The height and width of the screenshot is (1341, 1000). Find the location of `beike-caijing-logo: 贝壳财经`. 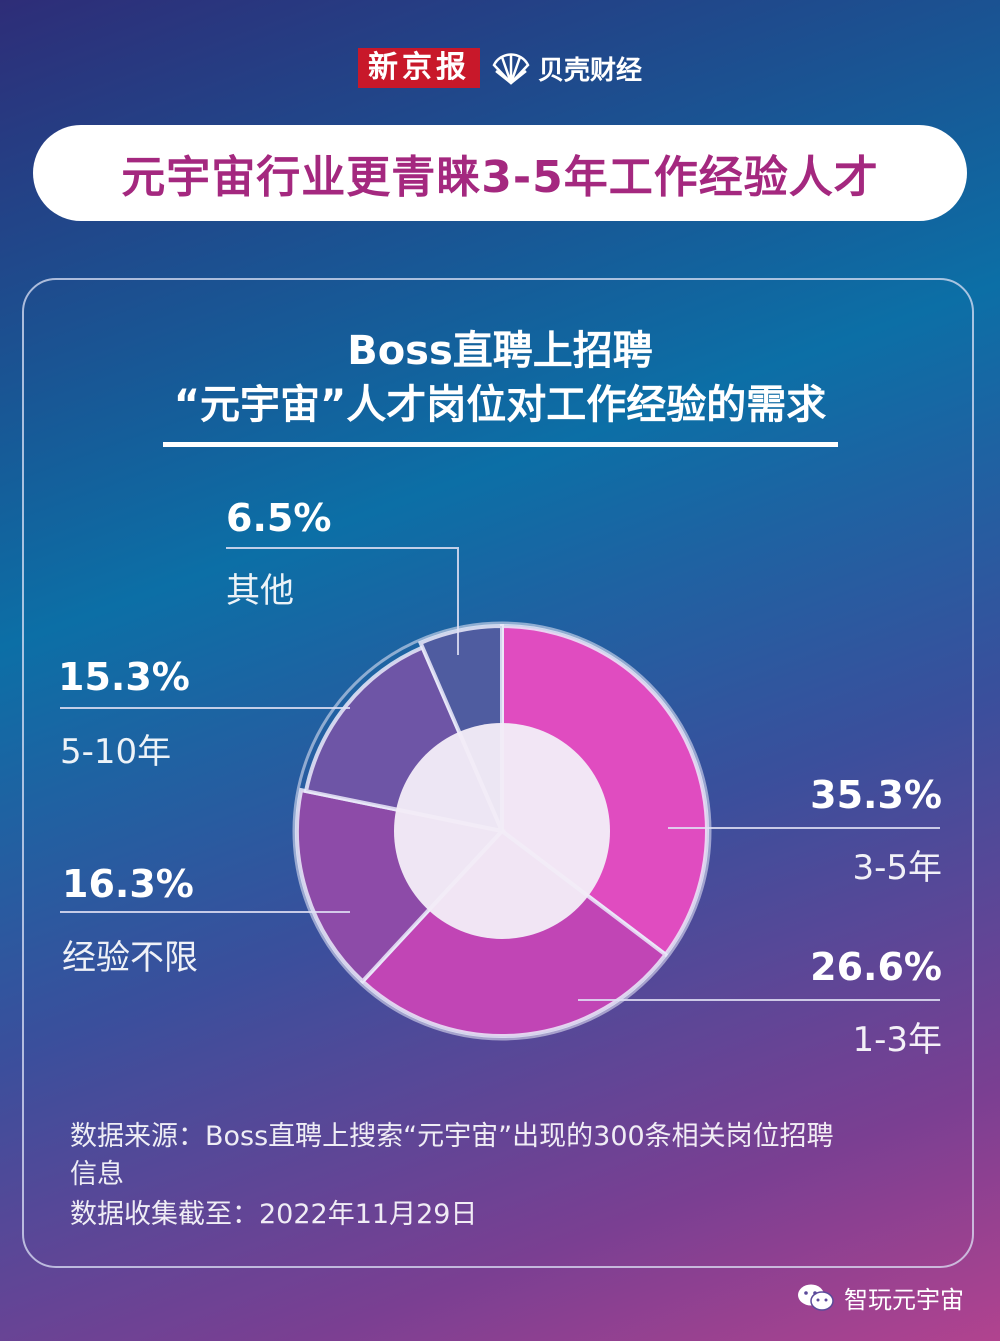

beike-caijing-logo: 贝壳财经 is located at coordinates (566, 68).